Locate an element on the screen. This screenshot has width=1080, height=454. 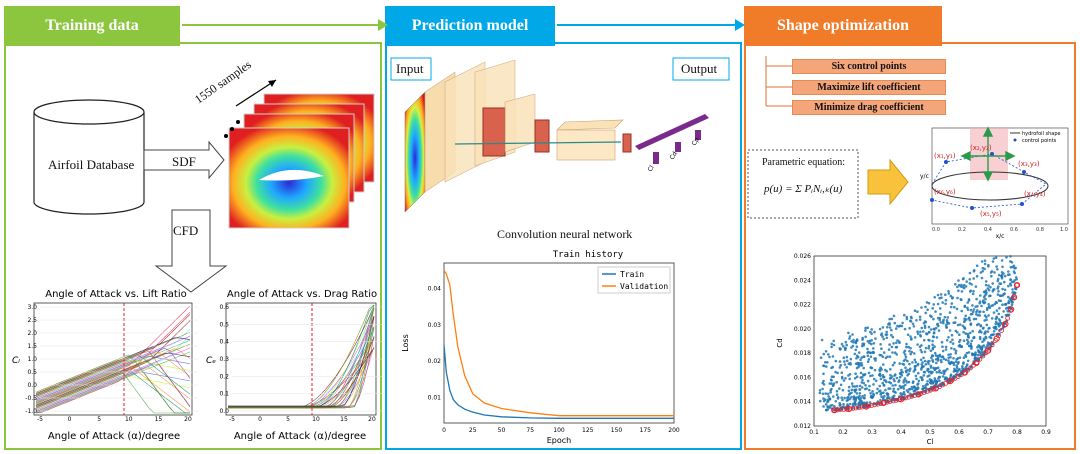
legend-train: Train is located at coordinates (632, 274).